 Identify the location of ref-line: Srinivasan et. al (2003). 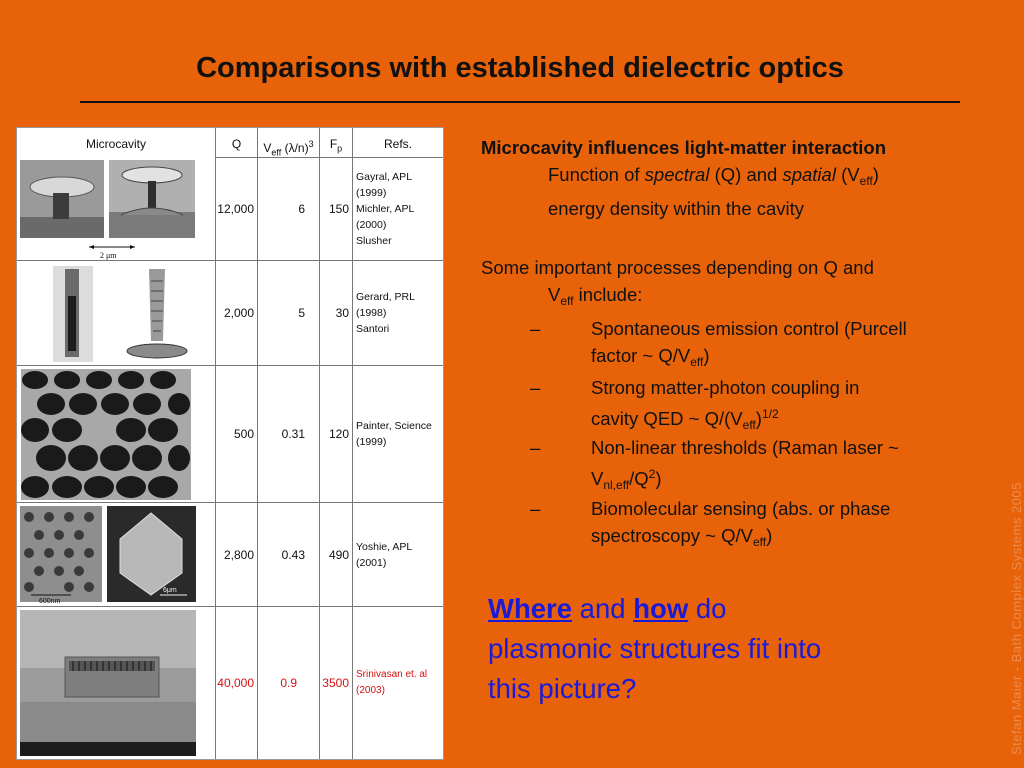
(392, 682).